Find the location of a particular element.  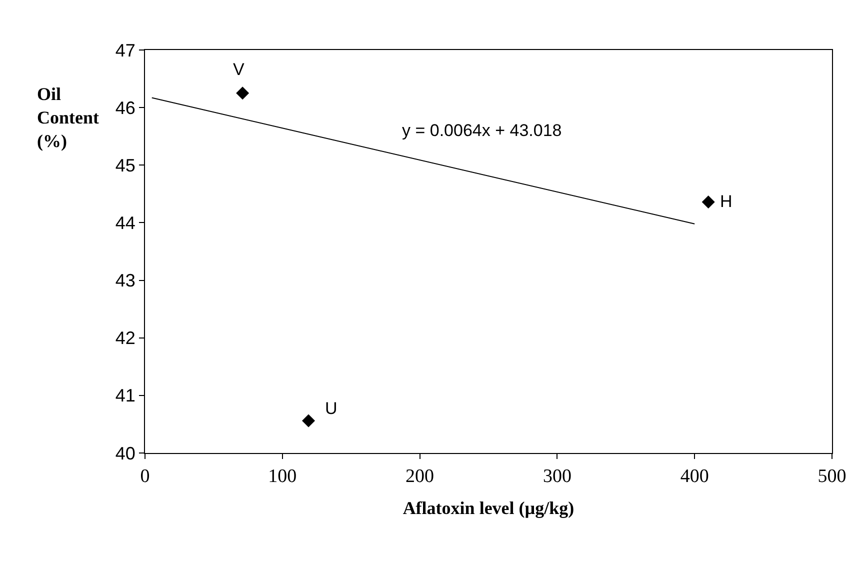

y-tick-label: 41 is located at coordinates (125, 396).